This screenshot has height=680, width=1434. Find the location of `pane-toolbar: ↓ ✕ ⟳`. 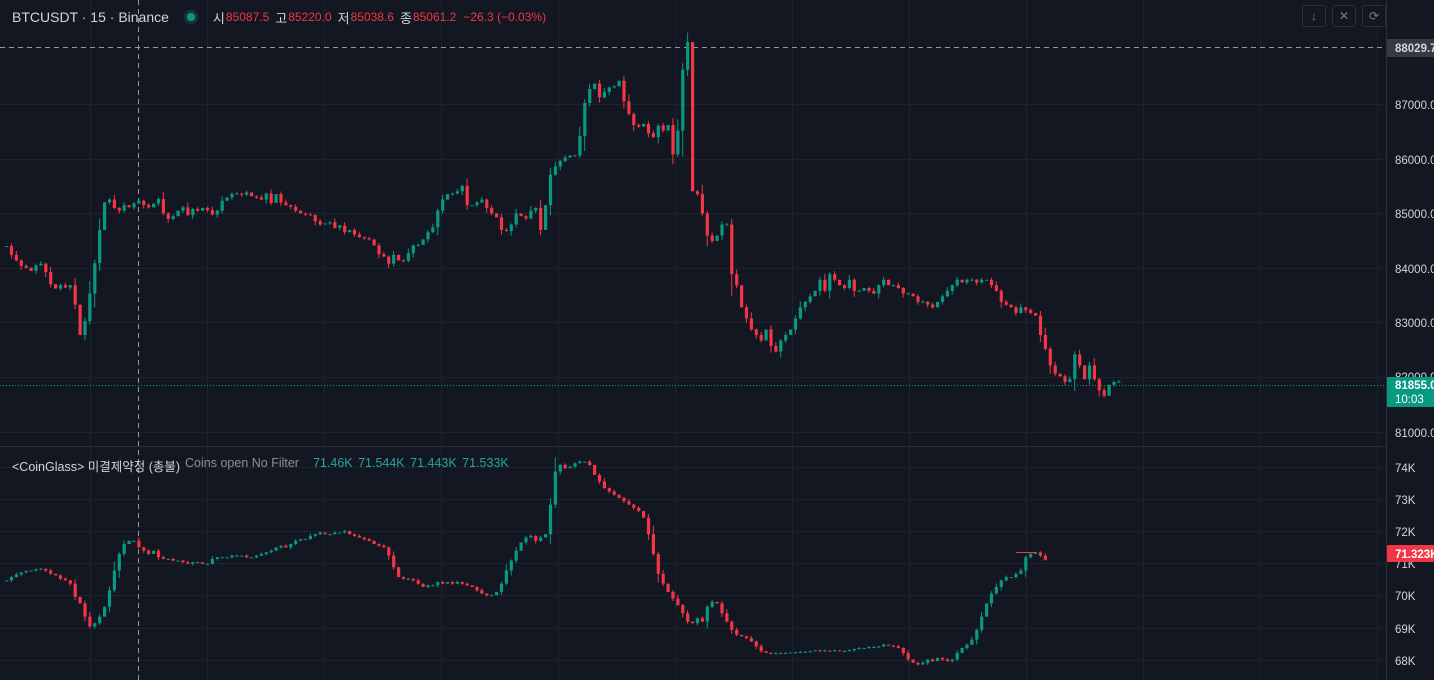

pane-toolbar: ↓ ✕ ⟳ is located at coordinates (1344, 16).